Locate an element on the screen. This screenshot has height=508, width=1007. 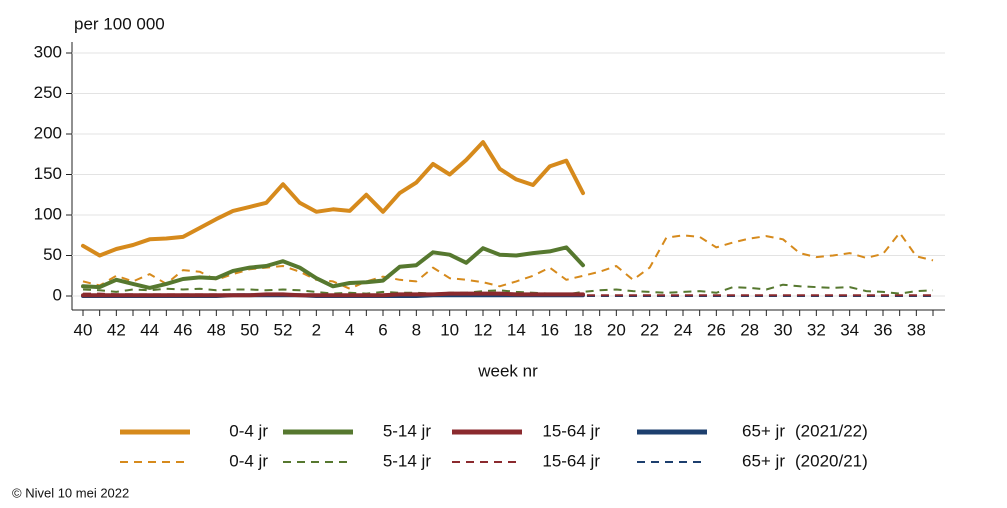
footer: © Nivel 10 mei 2022 is located at coordinates (70, 492).